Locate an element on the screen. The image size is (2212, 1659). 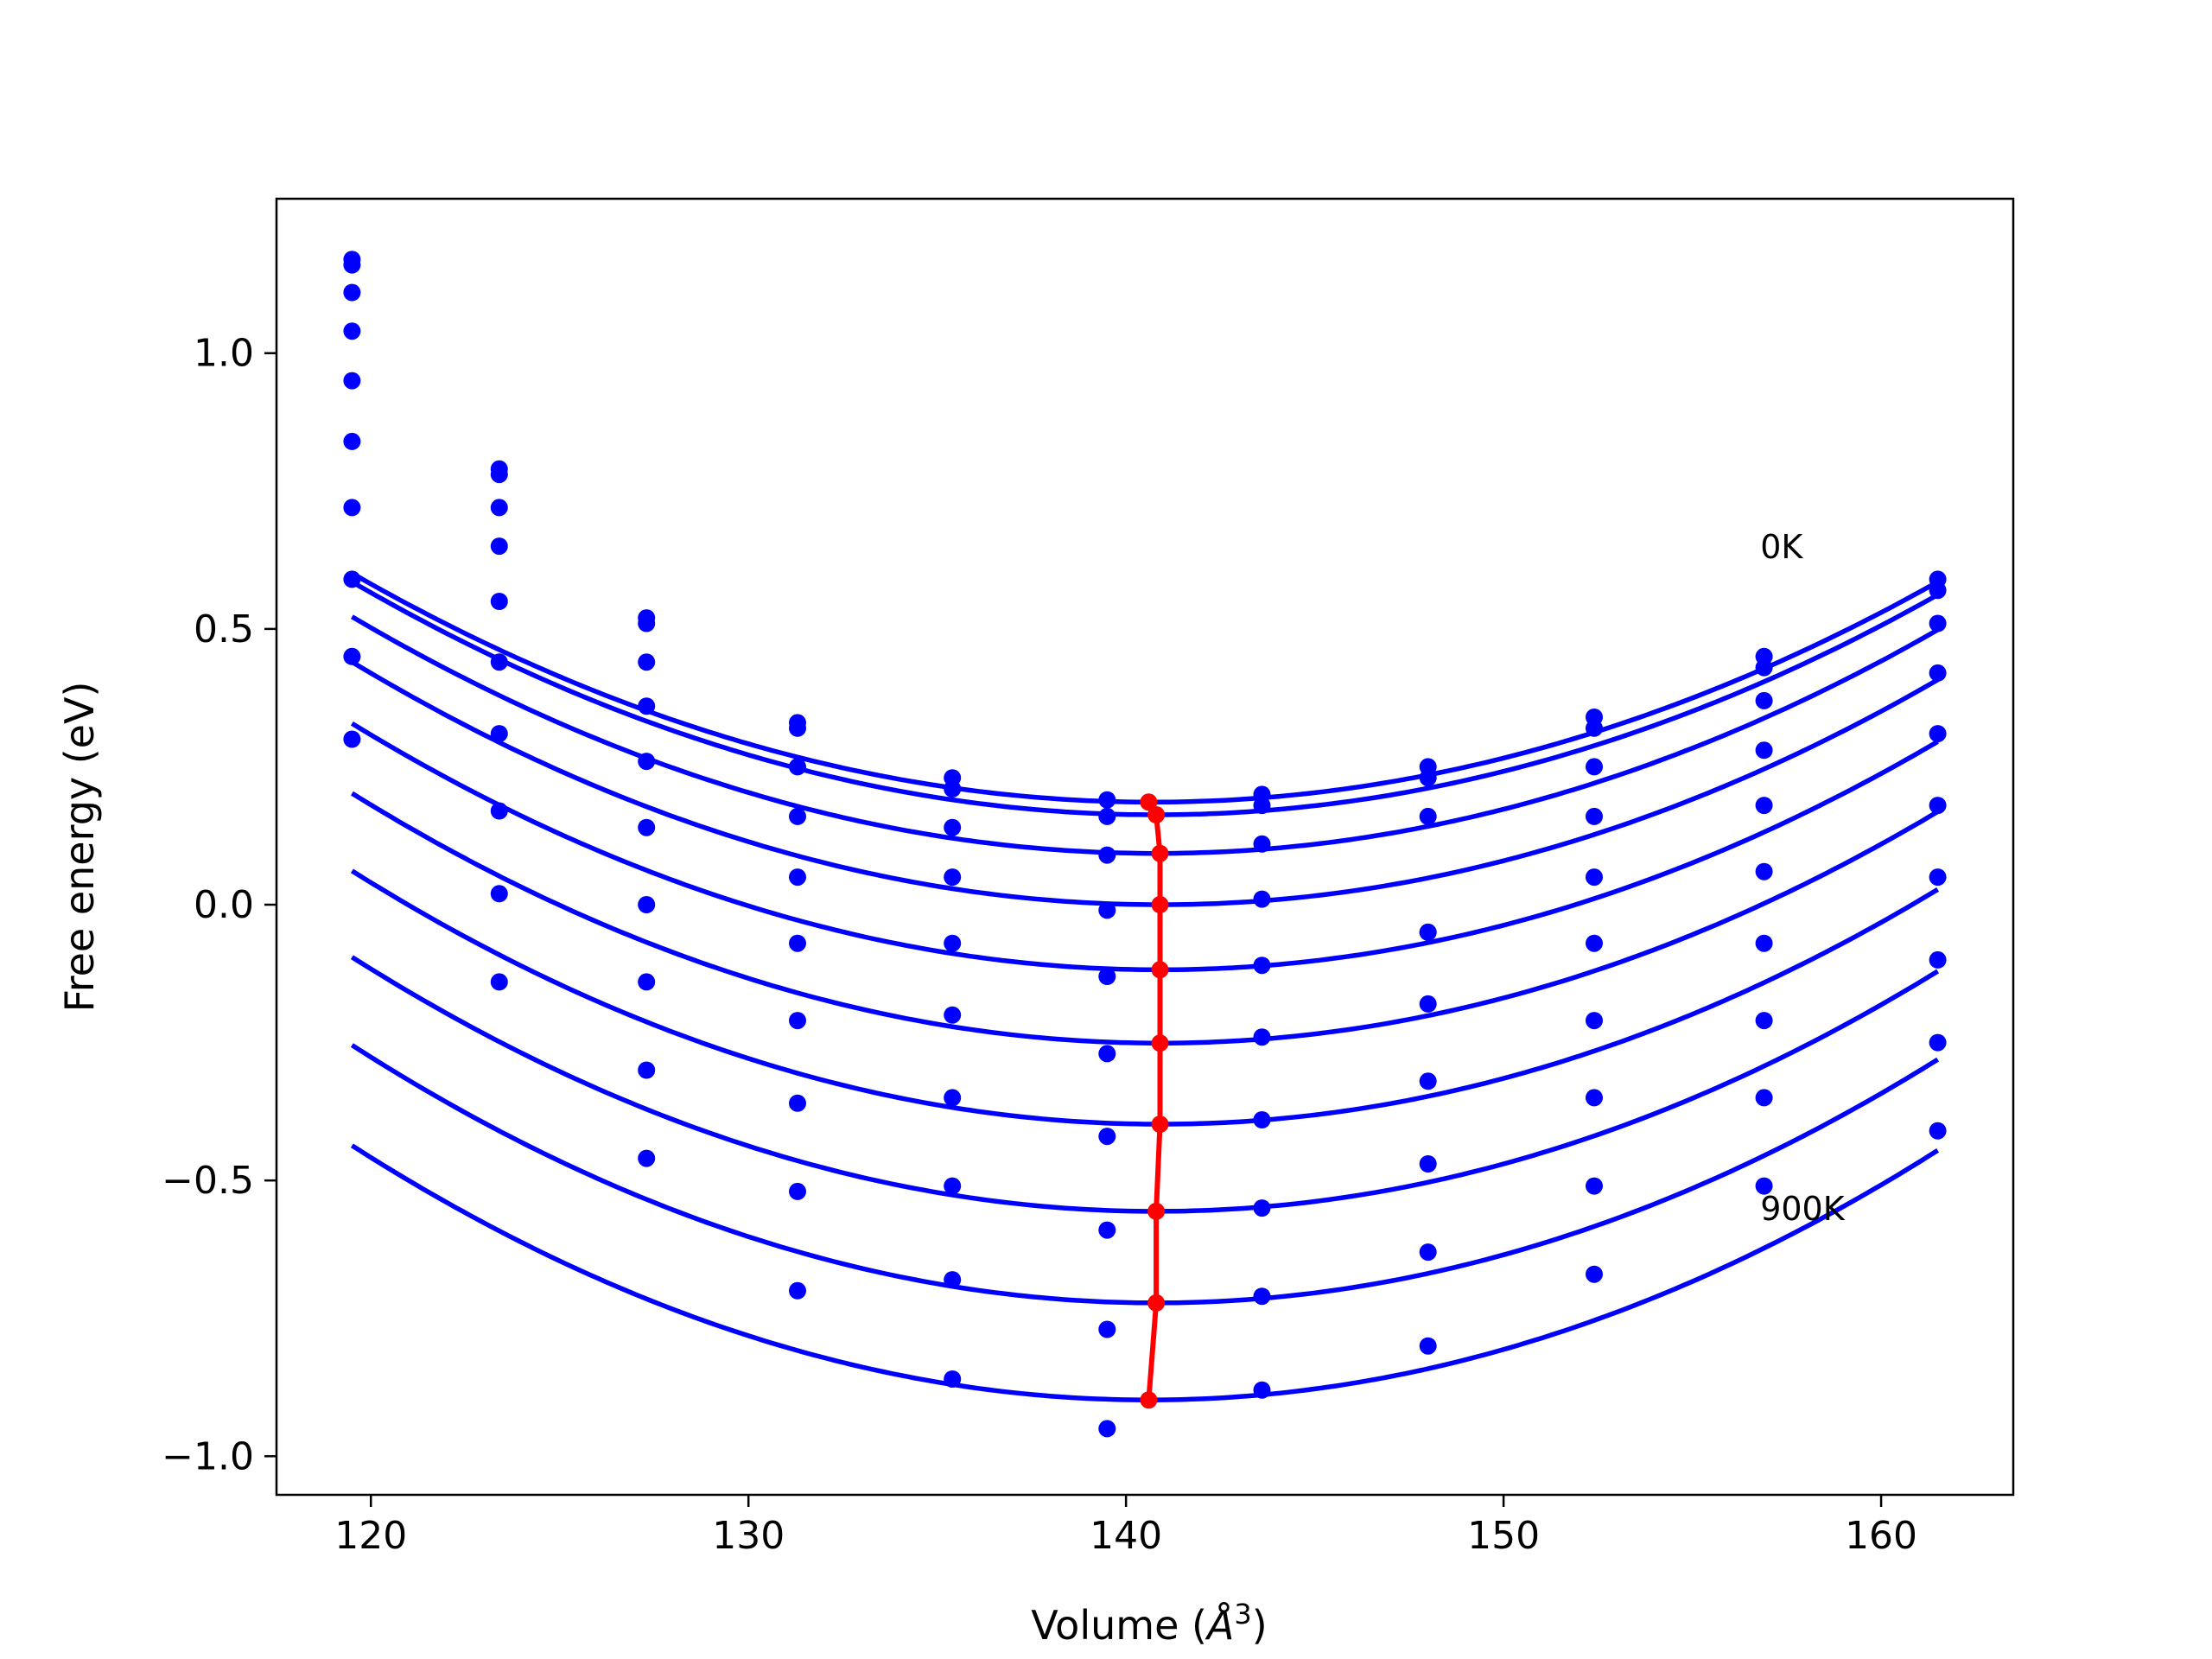
annotations: 0K 900K is located at coordinates (1803, 878).